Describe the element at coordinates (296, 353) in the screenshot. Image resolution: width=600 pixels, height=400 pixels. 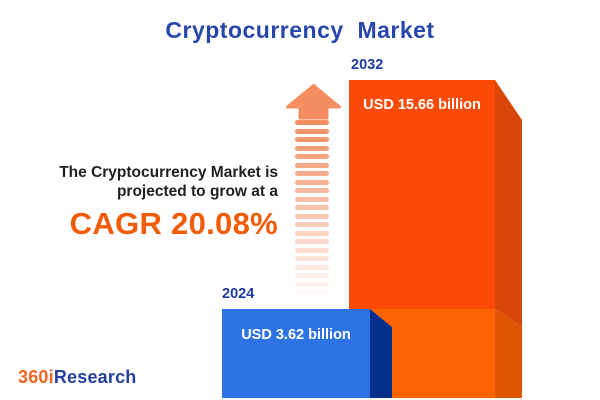
I see `bar-2024-face` at that location.